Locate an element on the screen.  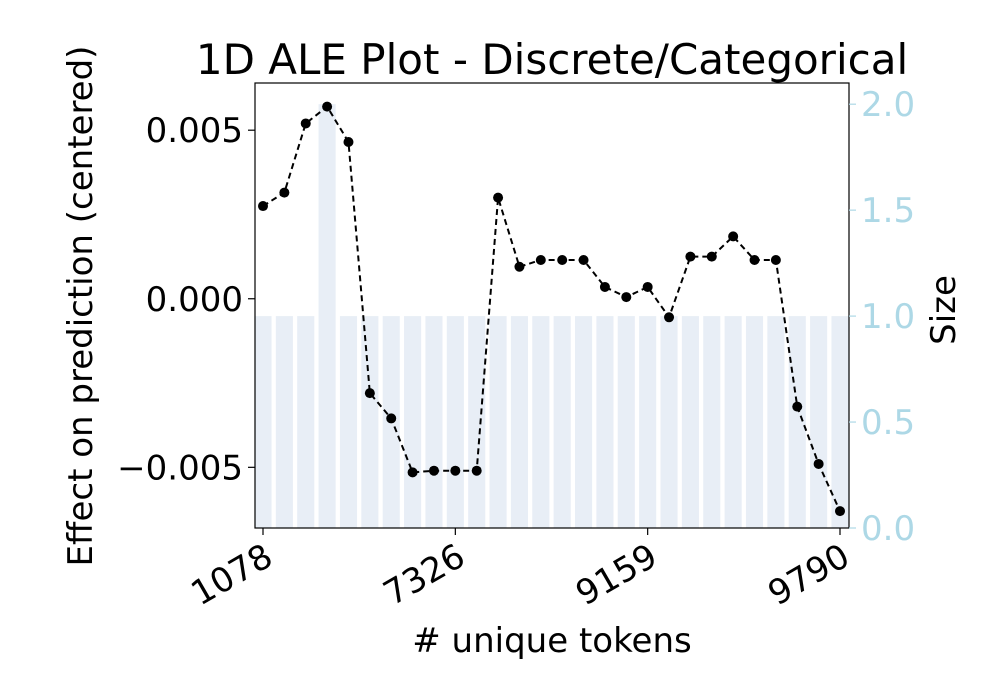
x-tick-label: 1078 is located at coordinates (232, 575).